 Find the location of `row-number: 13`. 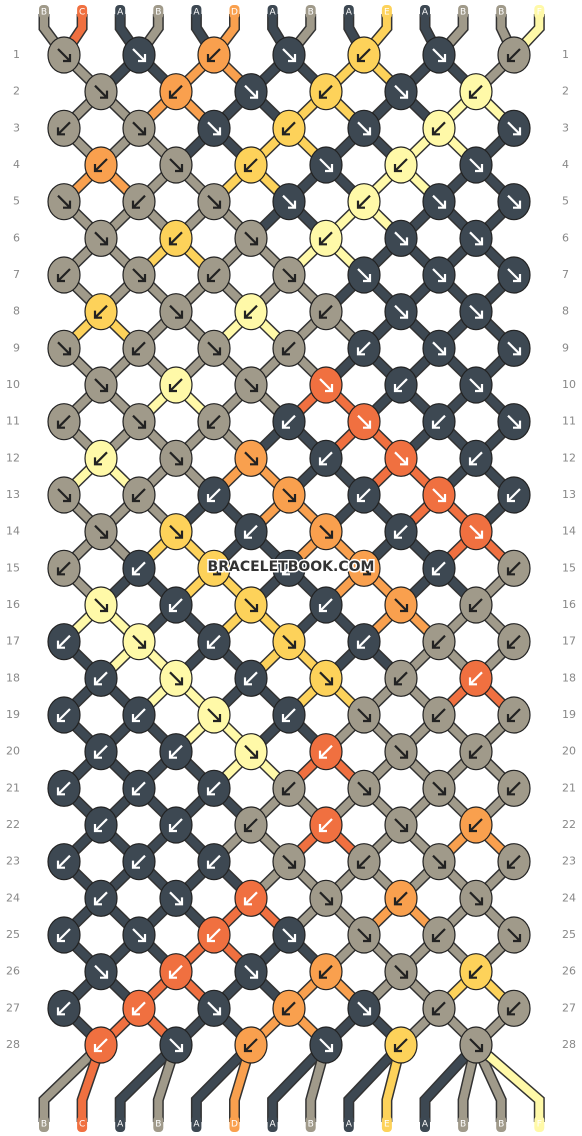

row-number: 13 is located at coordinates (569, 494).